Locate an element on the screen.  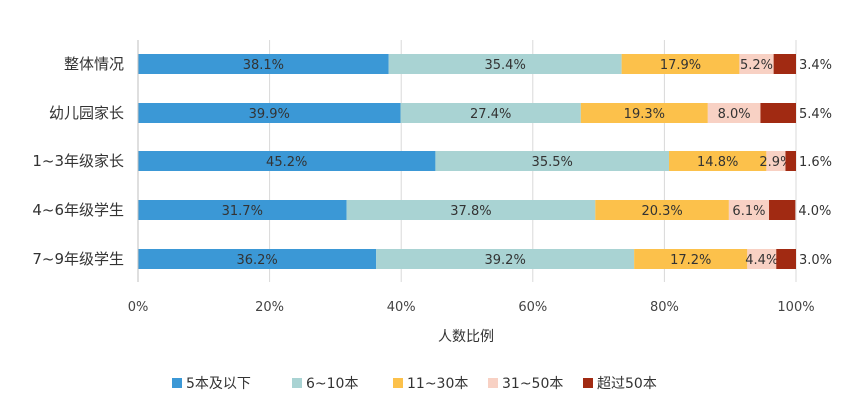
data-label: 36.2% is located at coordinates (256, 260).